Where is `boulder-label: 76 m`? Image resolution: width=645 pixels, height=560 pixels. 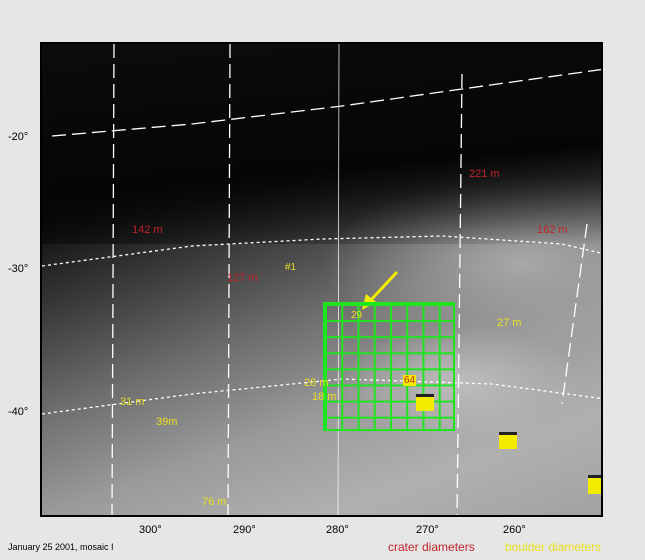
boulder-label: 76 m is located at coordinates (214, 502).